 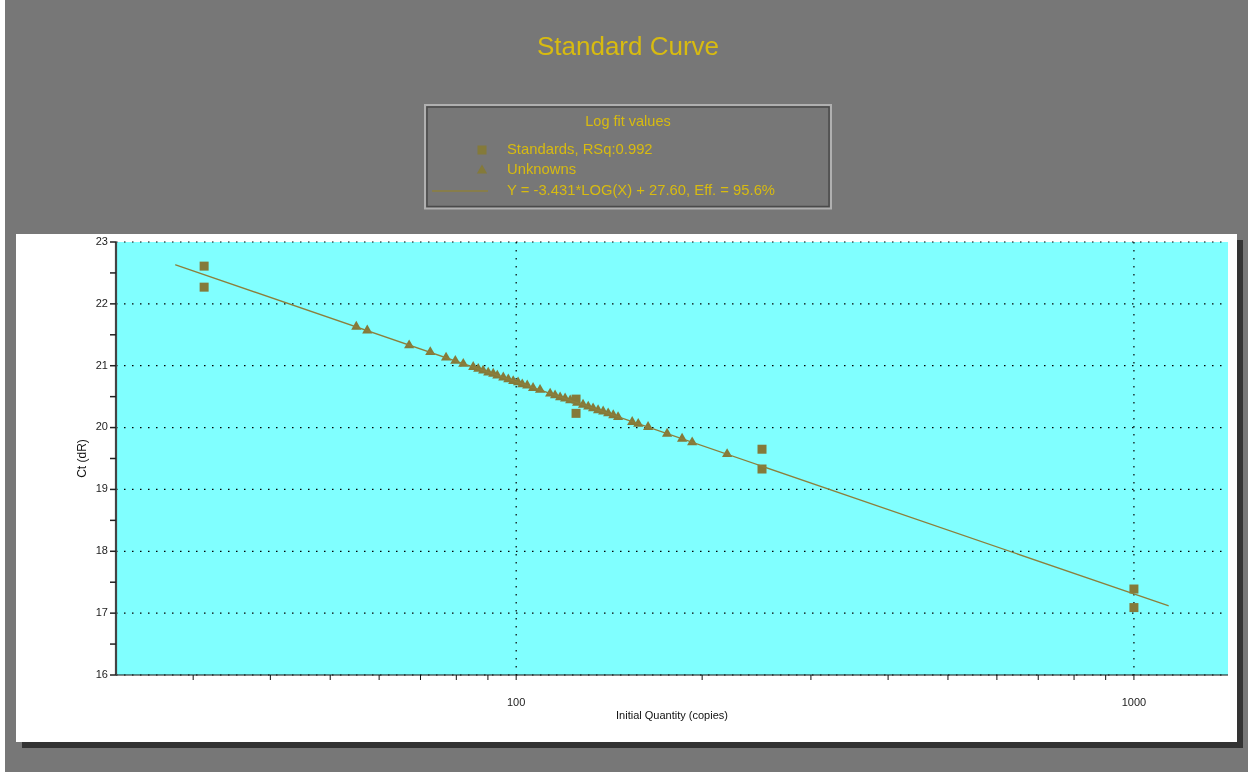 What do you see at coordinates (1134, 701) in the screenshot?
I see `x-tick-label: 1000` at bounding box center [1134, 701].